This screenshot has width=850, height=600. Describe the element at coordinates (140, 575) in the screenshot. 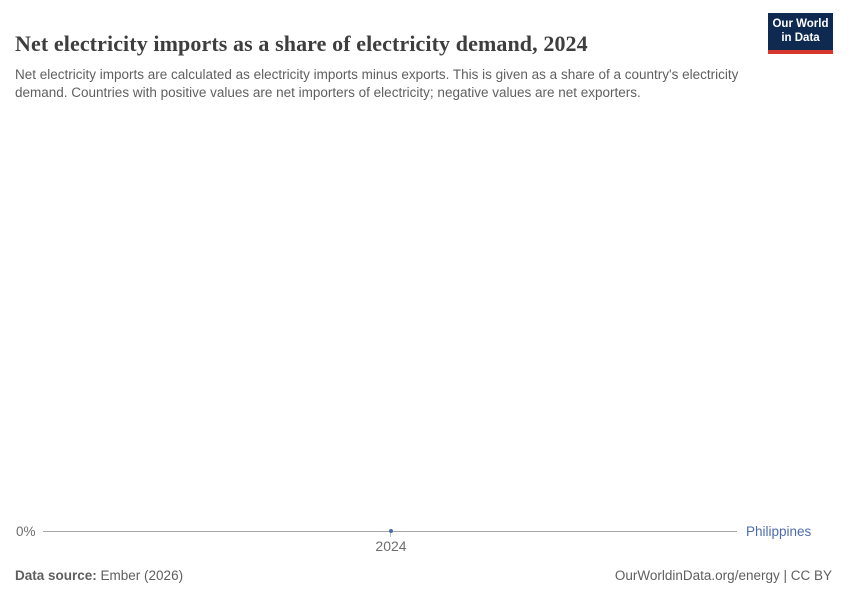

I see `data-source-value: Ember (2026)` at that location.